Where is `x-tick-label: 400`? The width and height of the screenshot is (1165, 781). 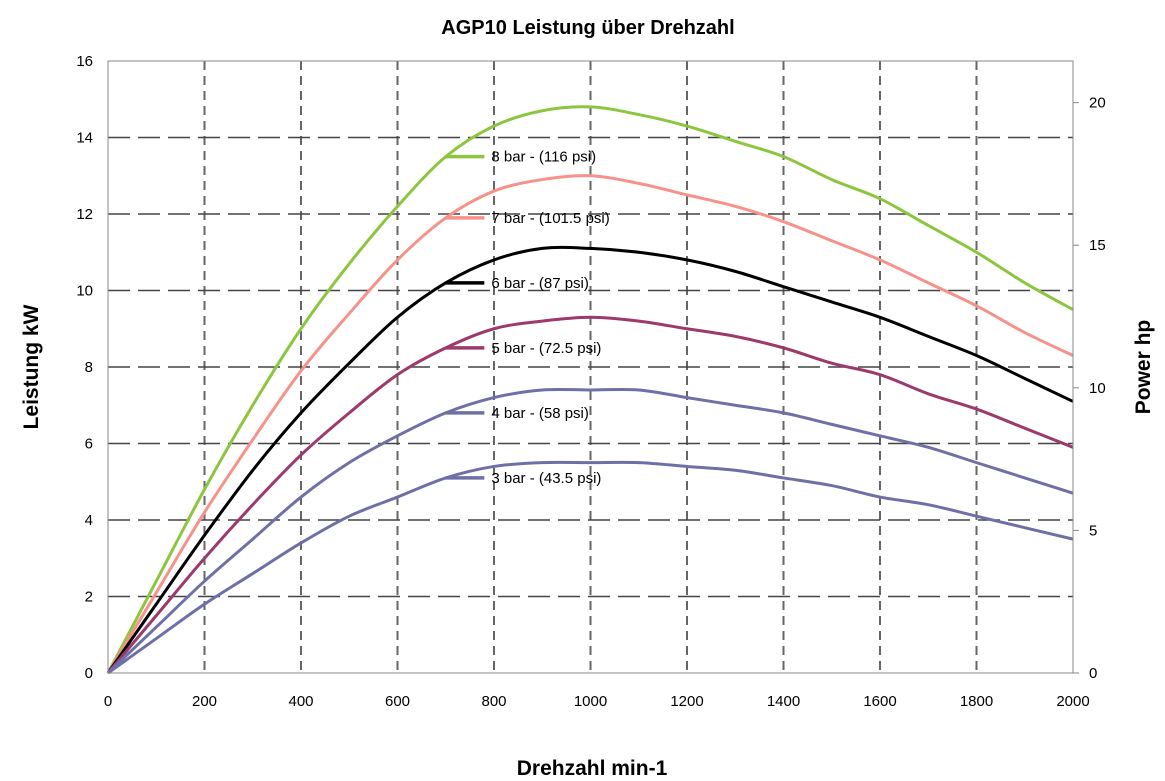
x-tick-label: 400 is located at coordinates (300, 701).